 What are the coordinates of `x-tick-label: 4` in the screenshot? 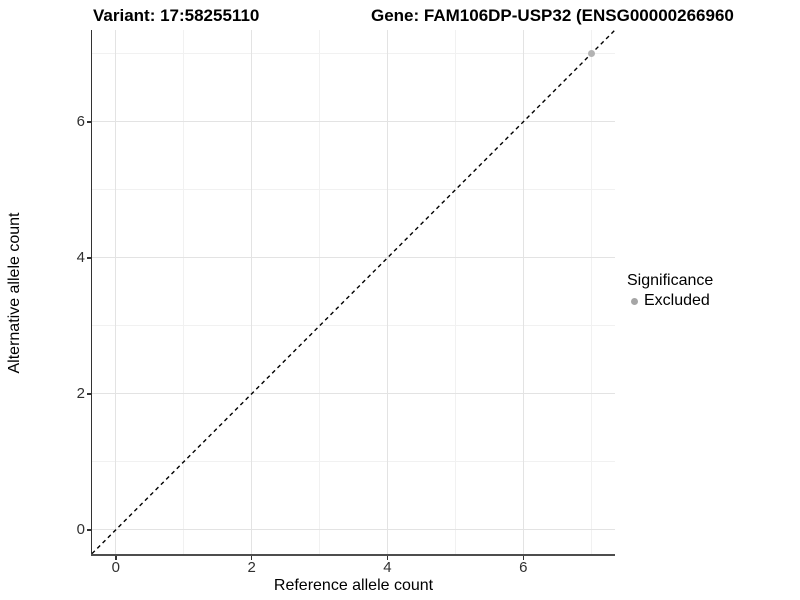 It's located at (387, 567).